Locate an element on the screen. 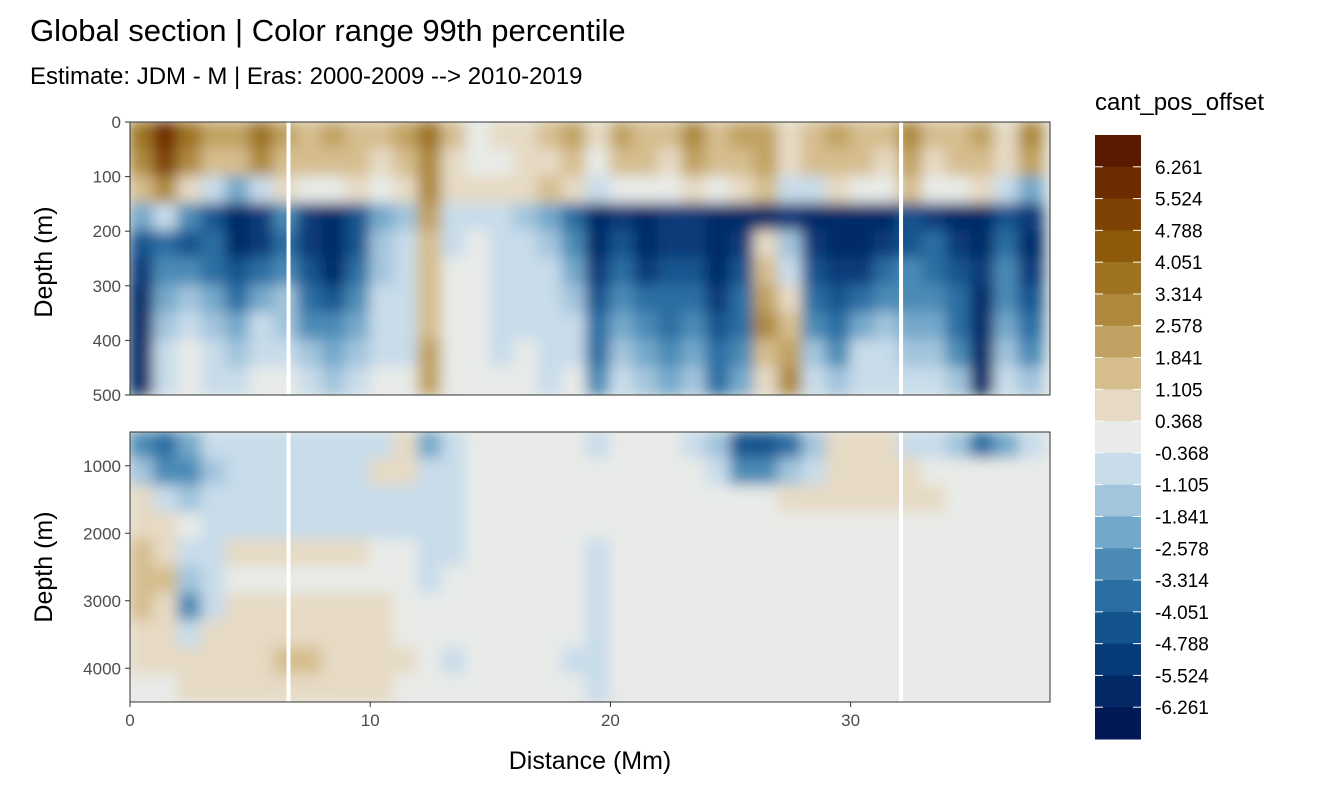 This screenshot has height=806, width=1344. y-tick-label: 400 is located at coordinates (107, 340).